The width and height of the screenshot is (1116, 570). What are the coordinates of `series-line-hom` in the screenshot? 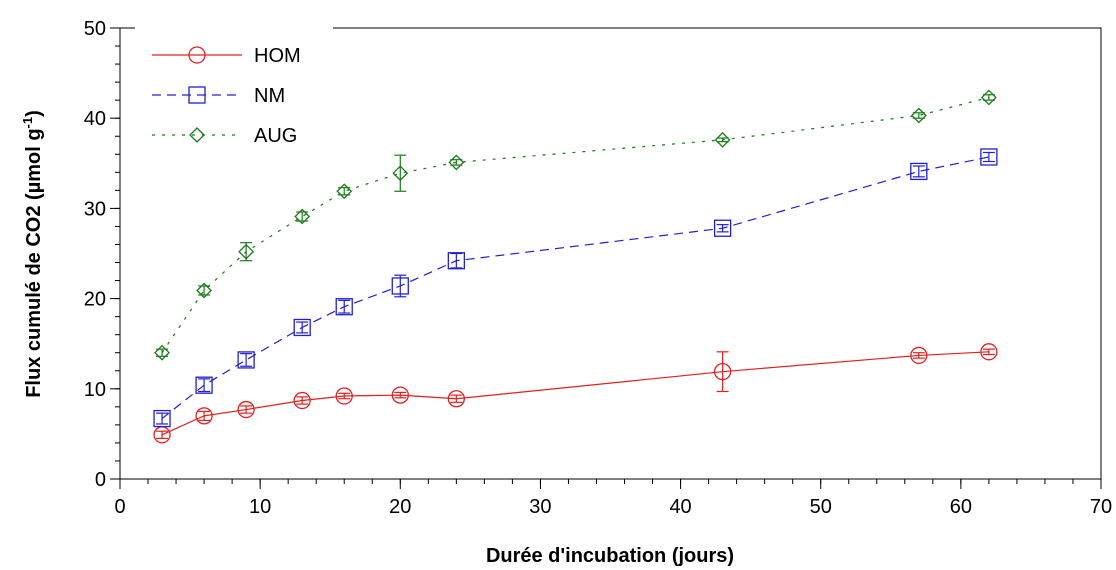 It's located at (575, 393).